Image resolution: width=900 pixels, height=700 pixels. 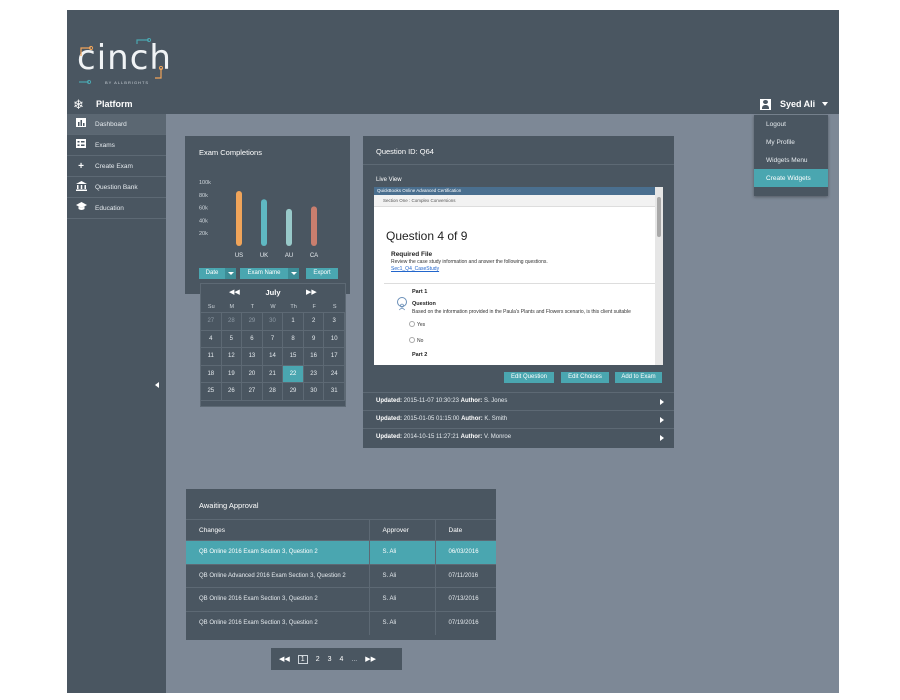 What do you see at coordinates (273, 292) in the screenshot?
I see `calendar-month: July` at bounding box center [273, 292].